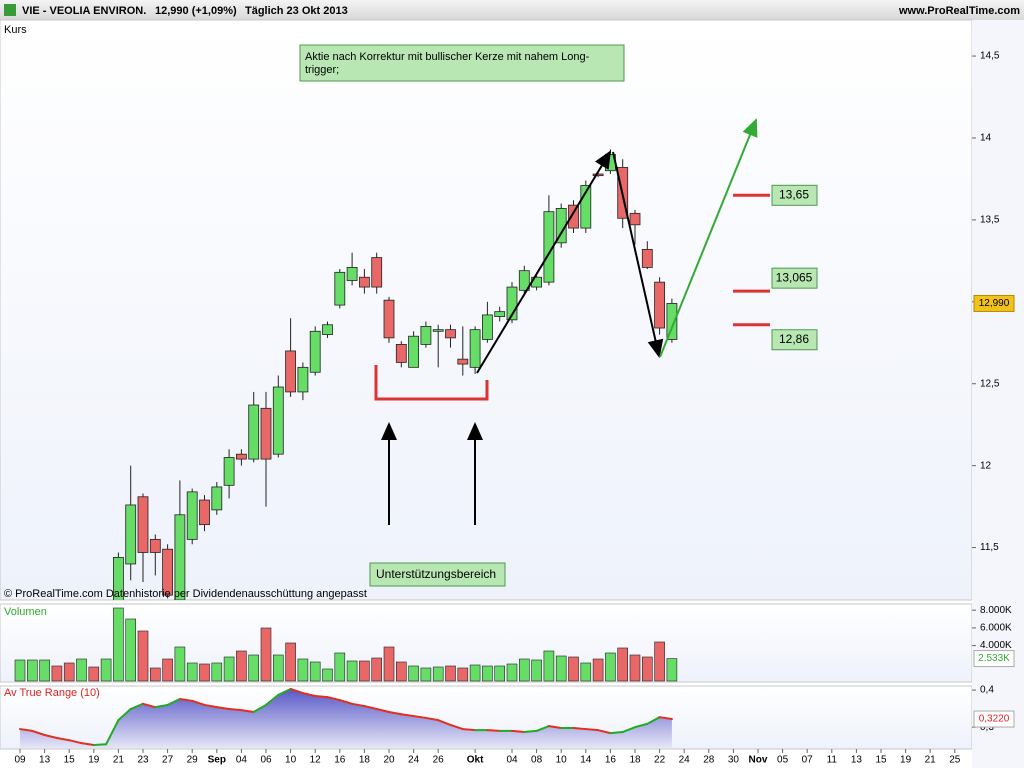  What do you see at coordinates (217, 760) in the screenshot?
I see `x-tick-label: Sep` at bounding box center [217, 760].